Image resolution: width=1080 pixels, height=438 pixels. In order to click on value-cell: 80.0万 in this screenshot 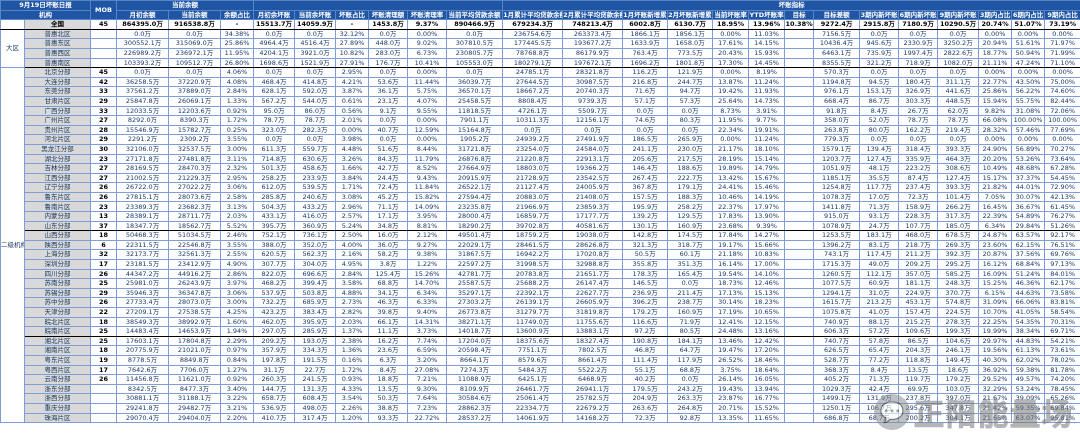, I will do `click(879, 130)`.